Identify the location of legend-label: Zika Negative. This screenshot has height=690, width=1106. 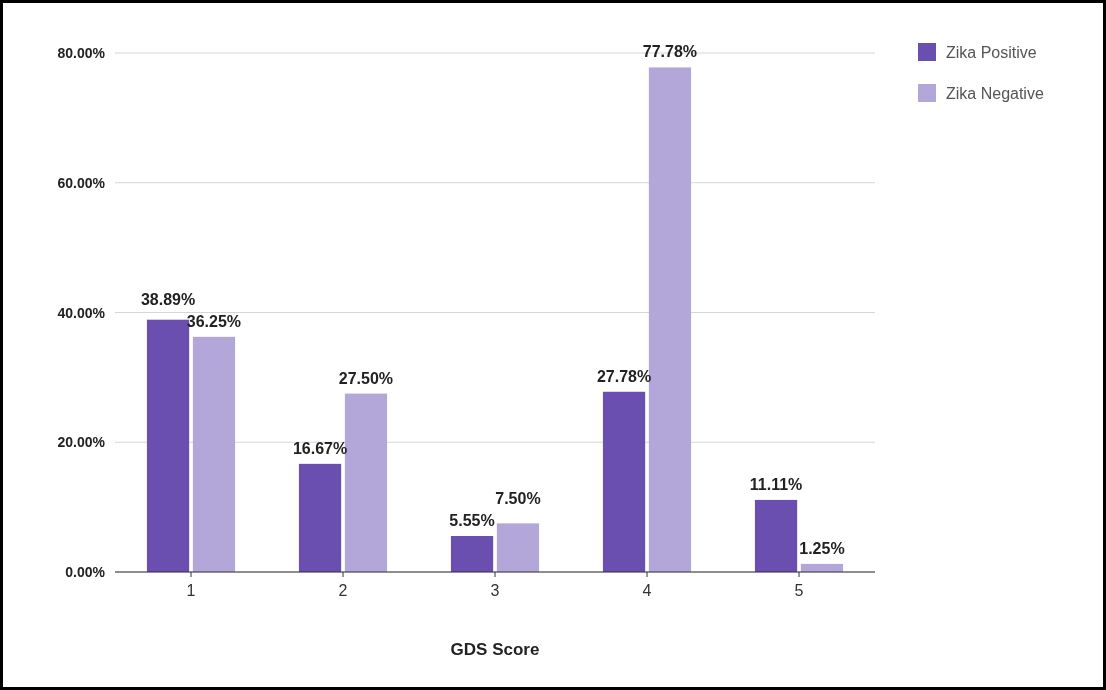
(995, 93).